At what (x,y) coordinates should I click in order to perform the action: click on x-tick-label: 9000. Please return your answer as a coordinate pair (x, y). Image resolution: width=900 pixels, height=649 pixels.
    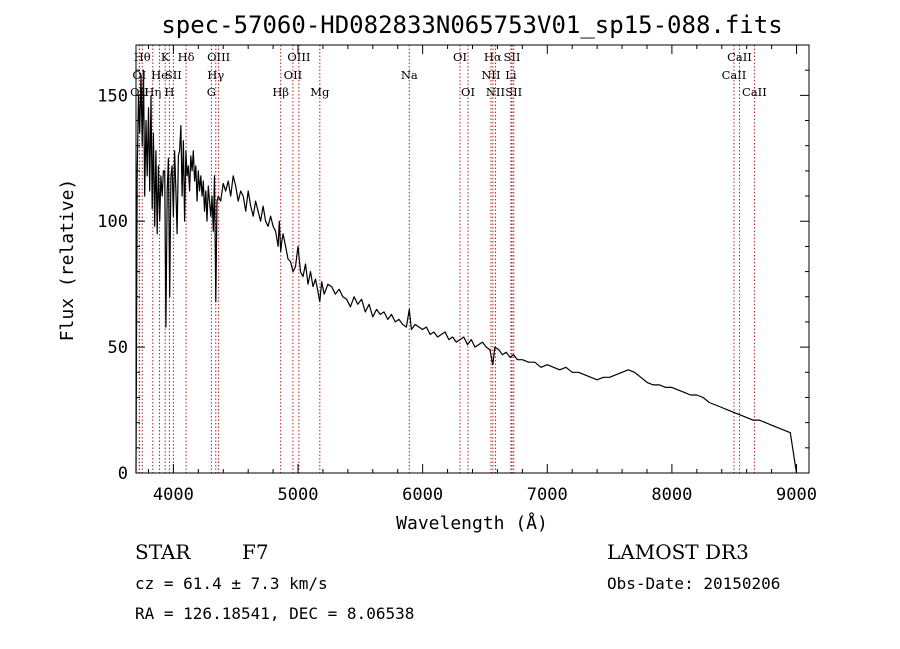
    Looking at the image, I should click on (796, 495).